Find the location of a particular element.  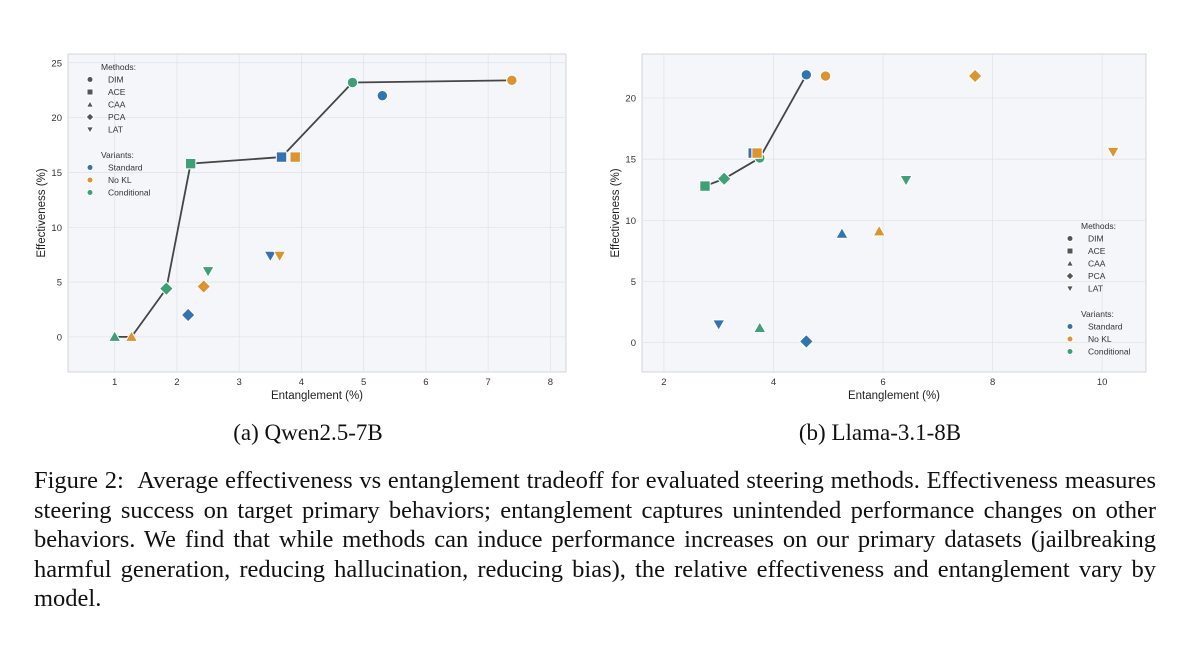

caption-label: Figure 2: is located at coordinates (79, 480).